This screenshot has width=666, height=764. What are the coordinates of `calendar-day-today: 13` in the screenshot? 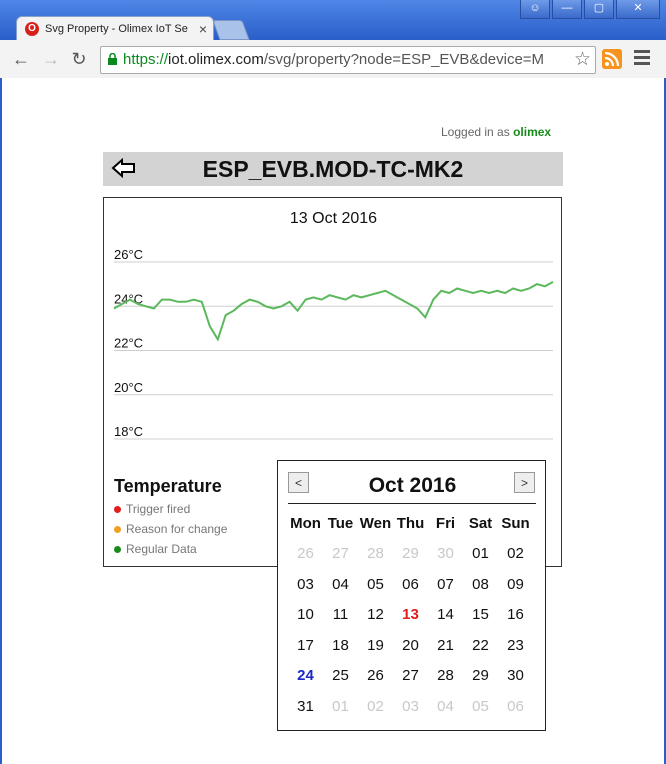 It's located at (410, 614).